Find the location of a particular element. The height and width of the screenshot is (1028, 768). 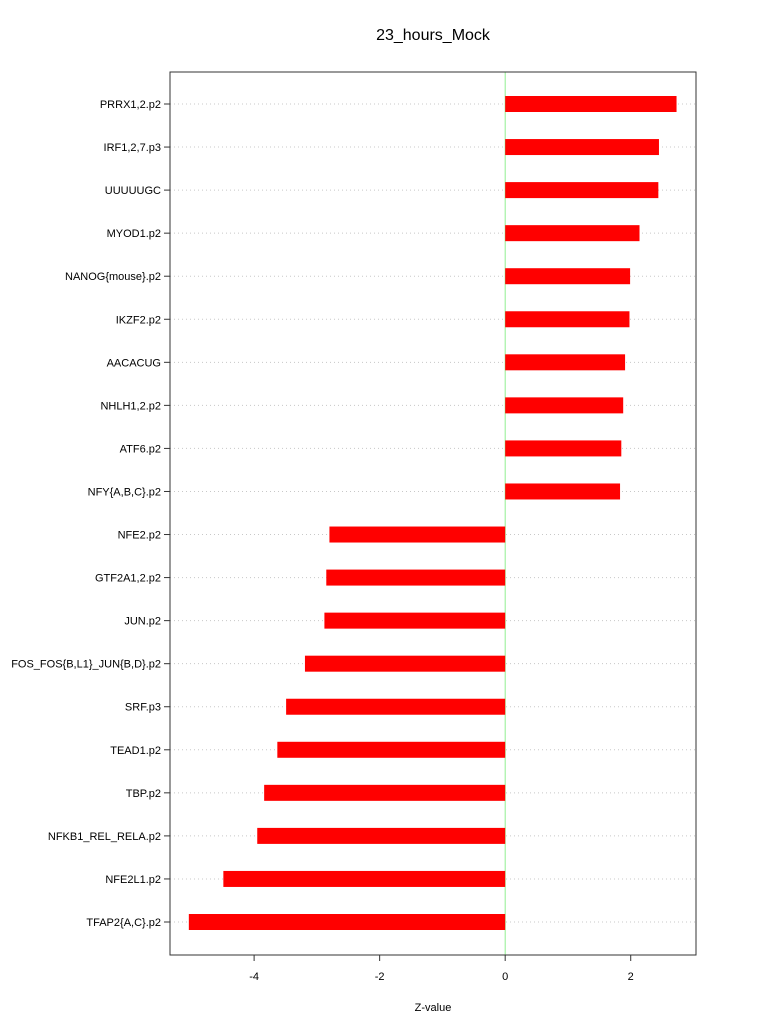

y-tick-label: NFE2L1.p2 is located at coordinates (133, 880).